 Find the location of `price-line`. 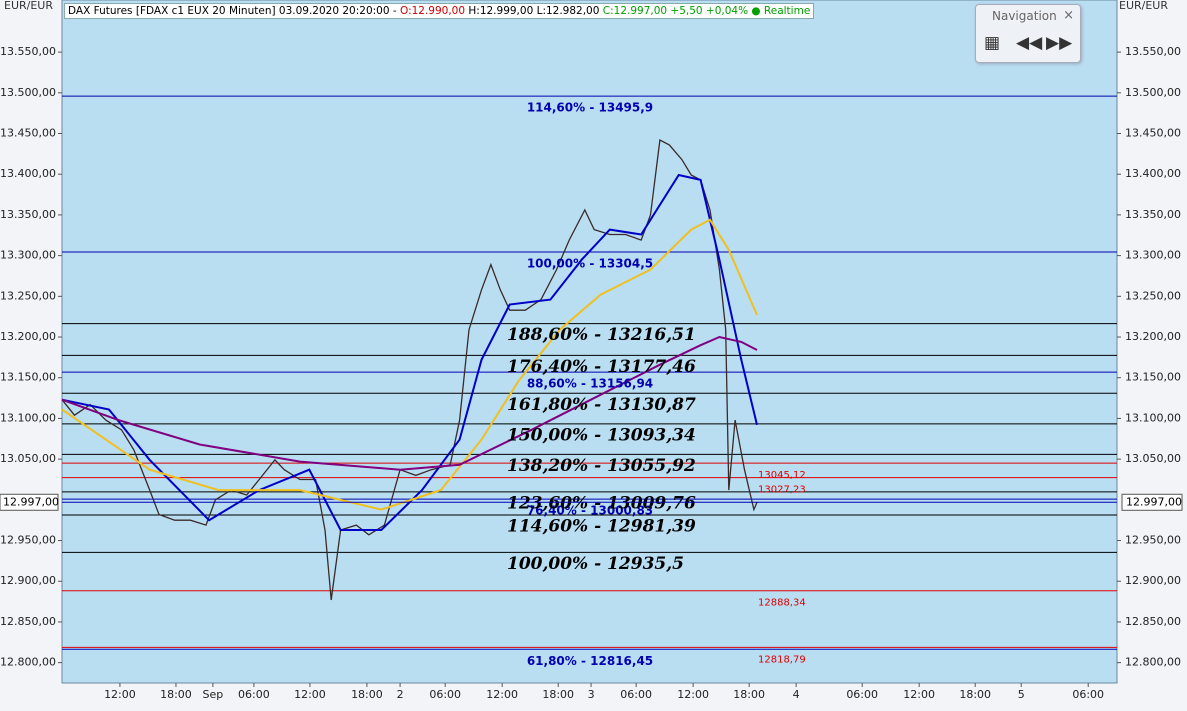

price-line is located at coordinates (409, 403).